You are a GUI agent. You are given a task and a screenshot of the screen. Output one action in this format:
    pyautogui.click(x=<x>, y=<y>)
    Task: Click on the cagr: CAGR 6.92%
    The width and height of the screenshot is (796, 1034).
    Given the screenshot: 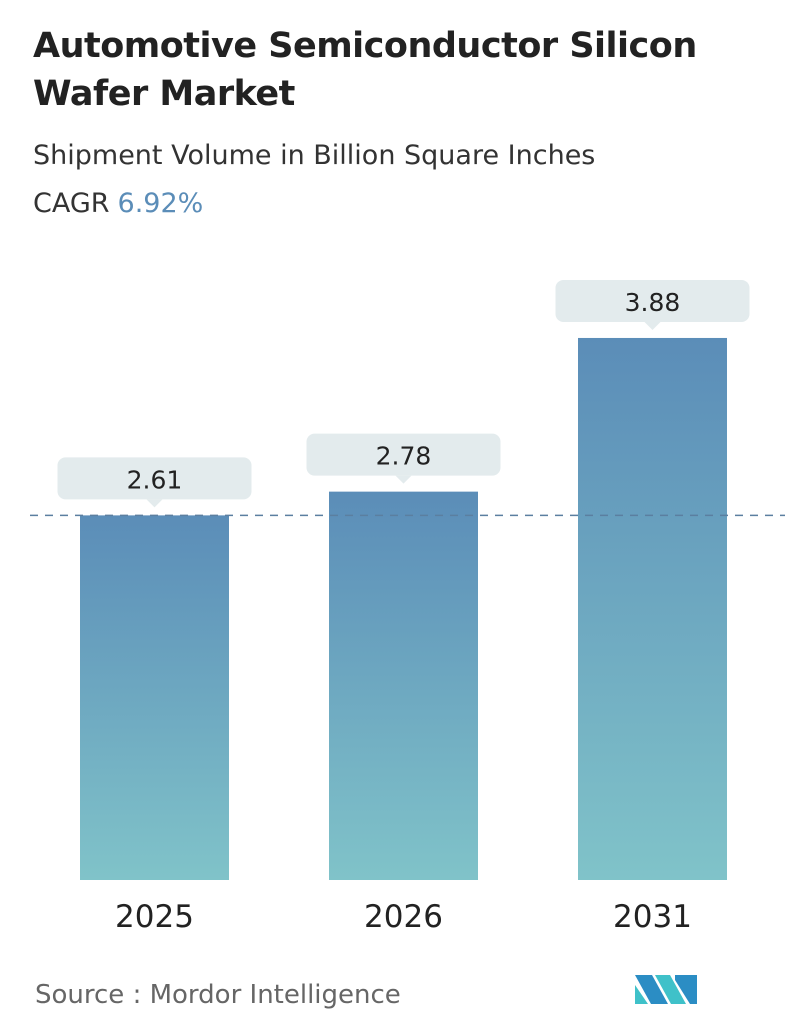 What is the action you would take?
    pyautogui.click(x=118, y=203)
    